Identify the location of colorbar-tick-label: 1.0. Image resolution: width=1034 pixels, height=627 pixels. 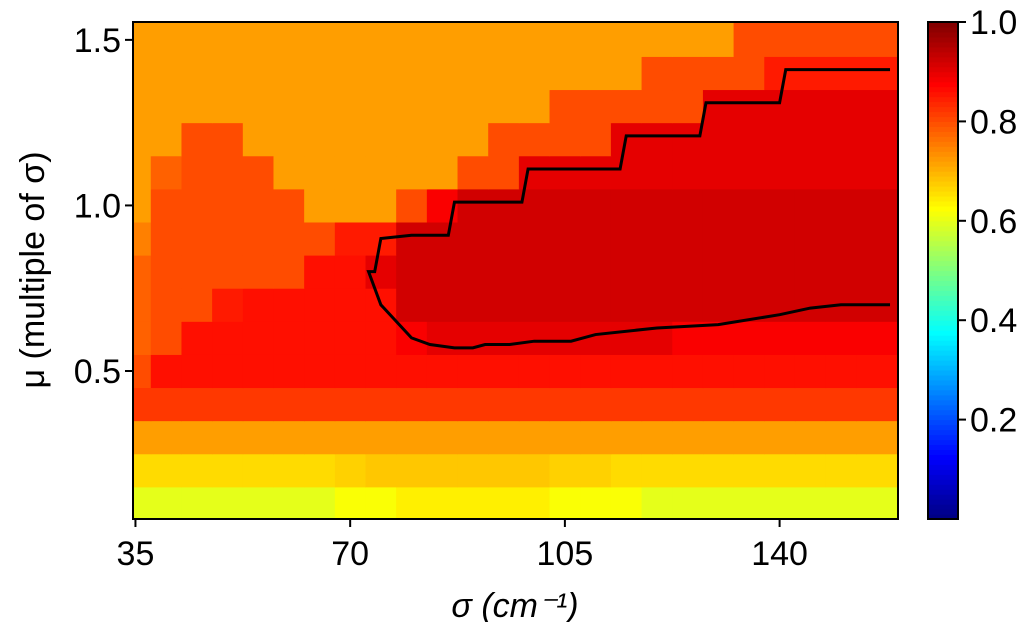
(993, 23).